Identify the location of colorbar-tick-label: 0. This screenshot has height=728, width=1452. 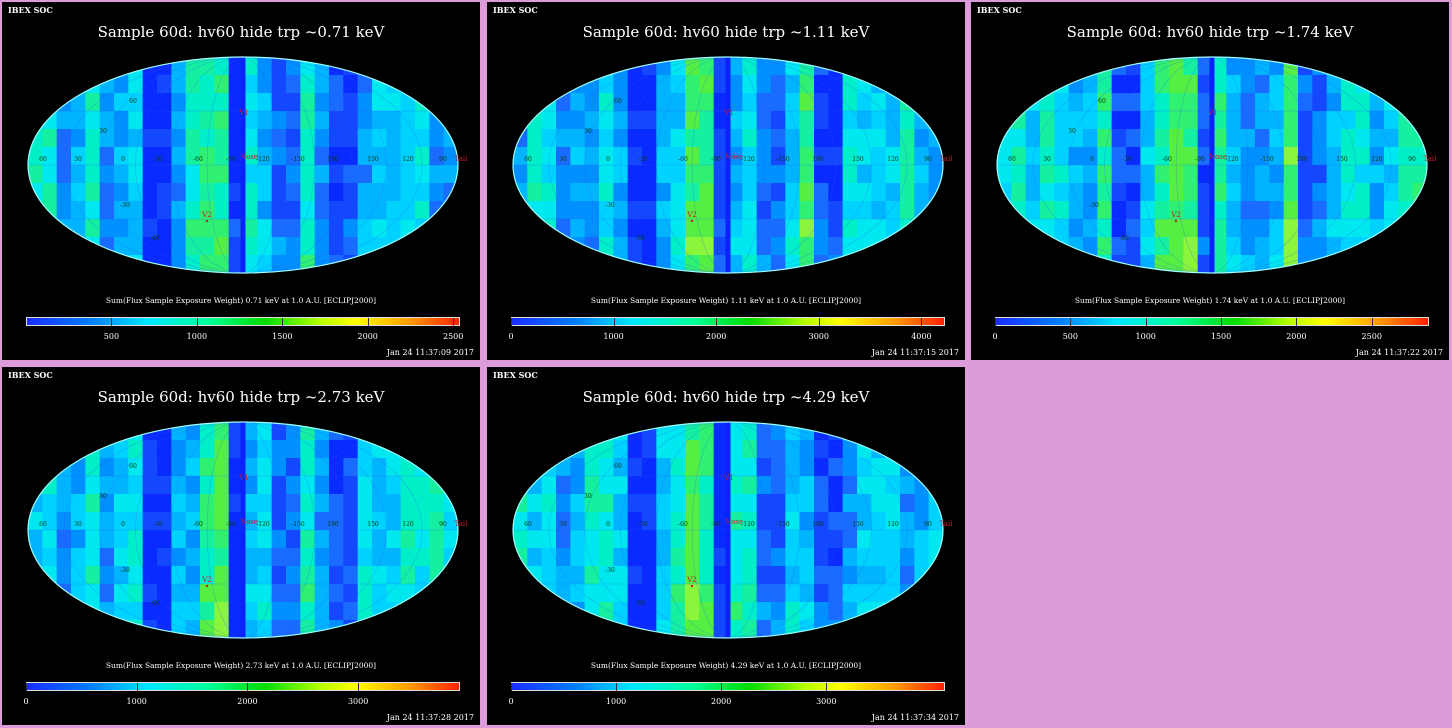
(511, 701).